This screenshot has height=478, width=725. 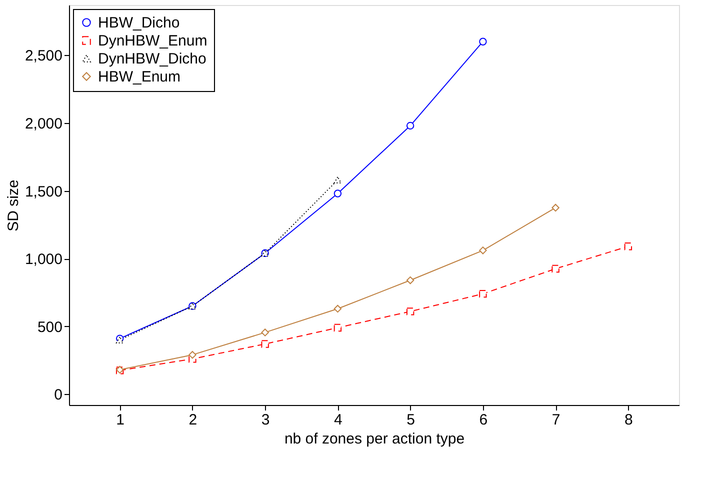 What do you see at coordinates (338, 420) in the screenshot?
I see `x-tick-label: 4` at bounding box center [338, 420].